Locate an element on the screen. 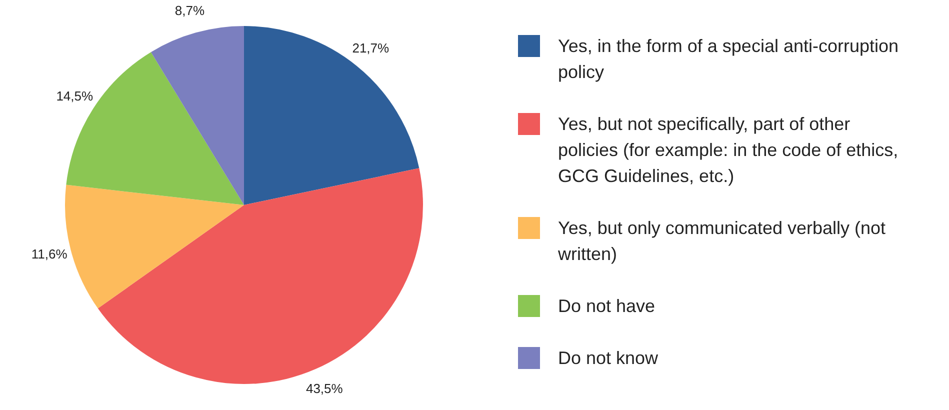 This screenshot has width=949, height=410. data-label: 11,6% is located at coordinates (49, 254).